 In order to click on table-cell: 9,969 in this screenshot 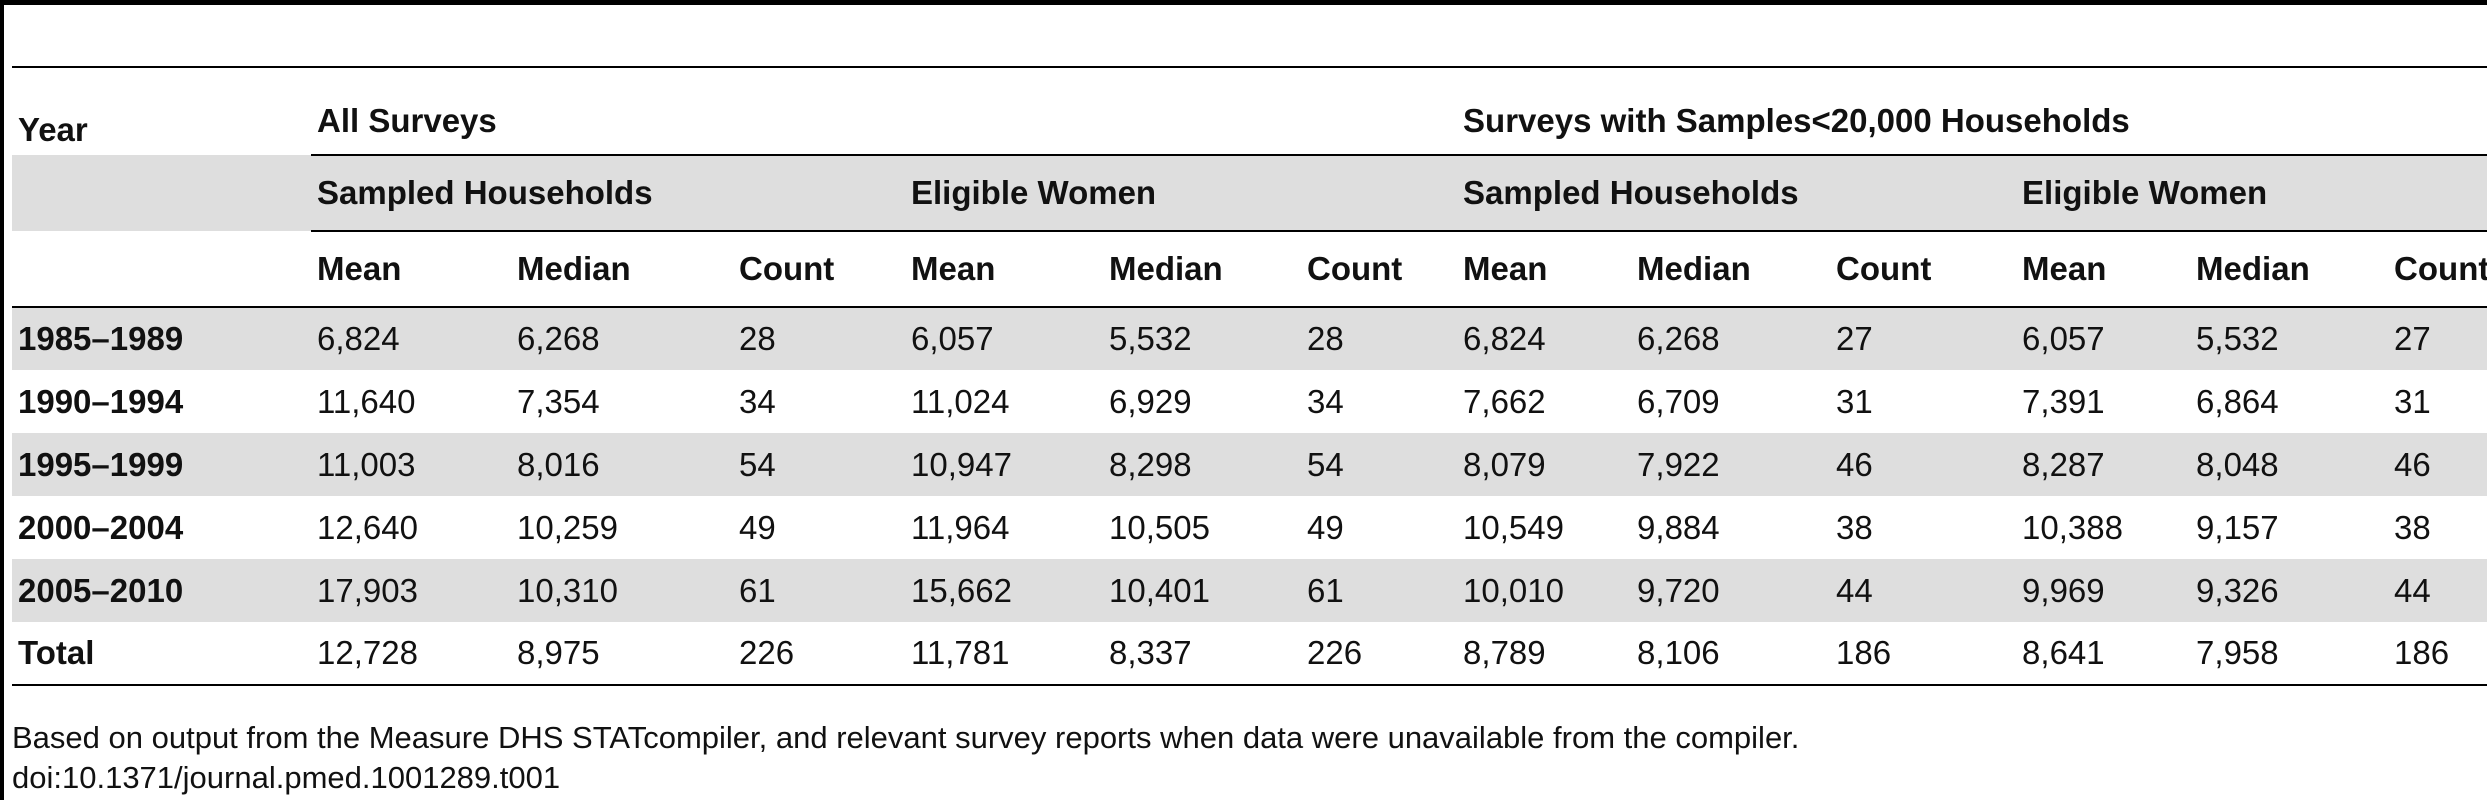, I will do `click(2103, 590)`.